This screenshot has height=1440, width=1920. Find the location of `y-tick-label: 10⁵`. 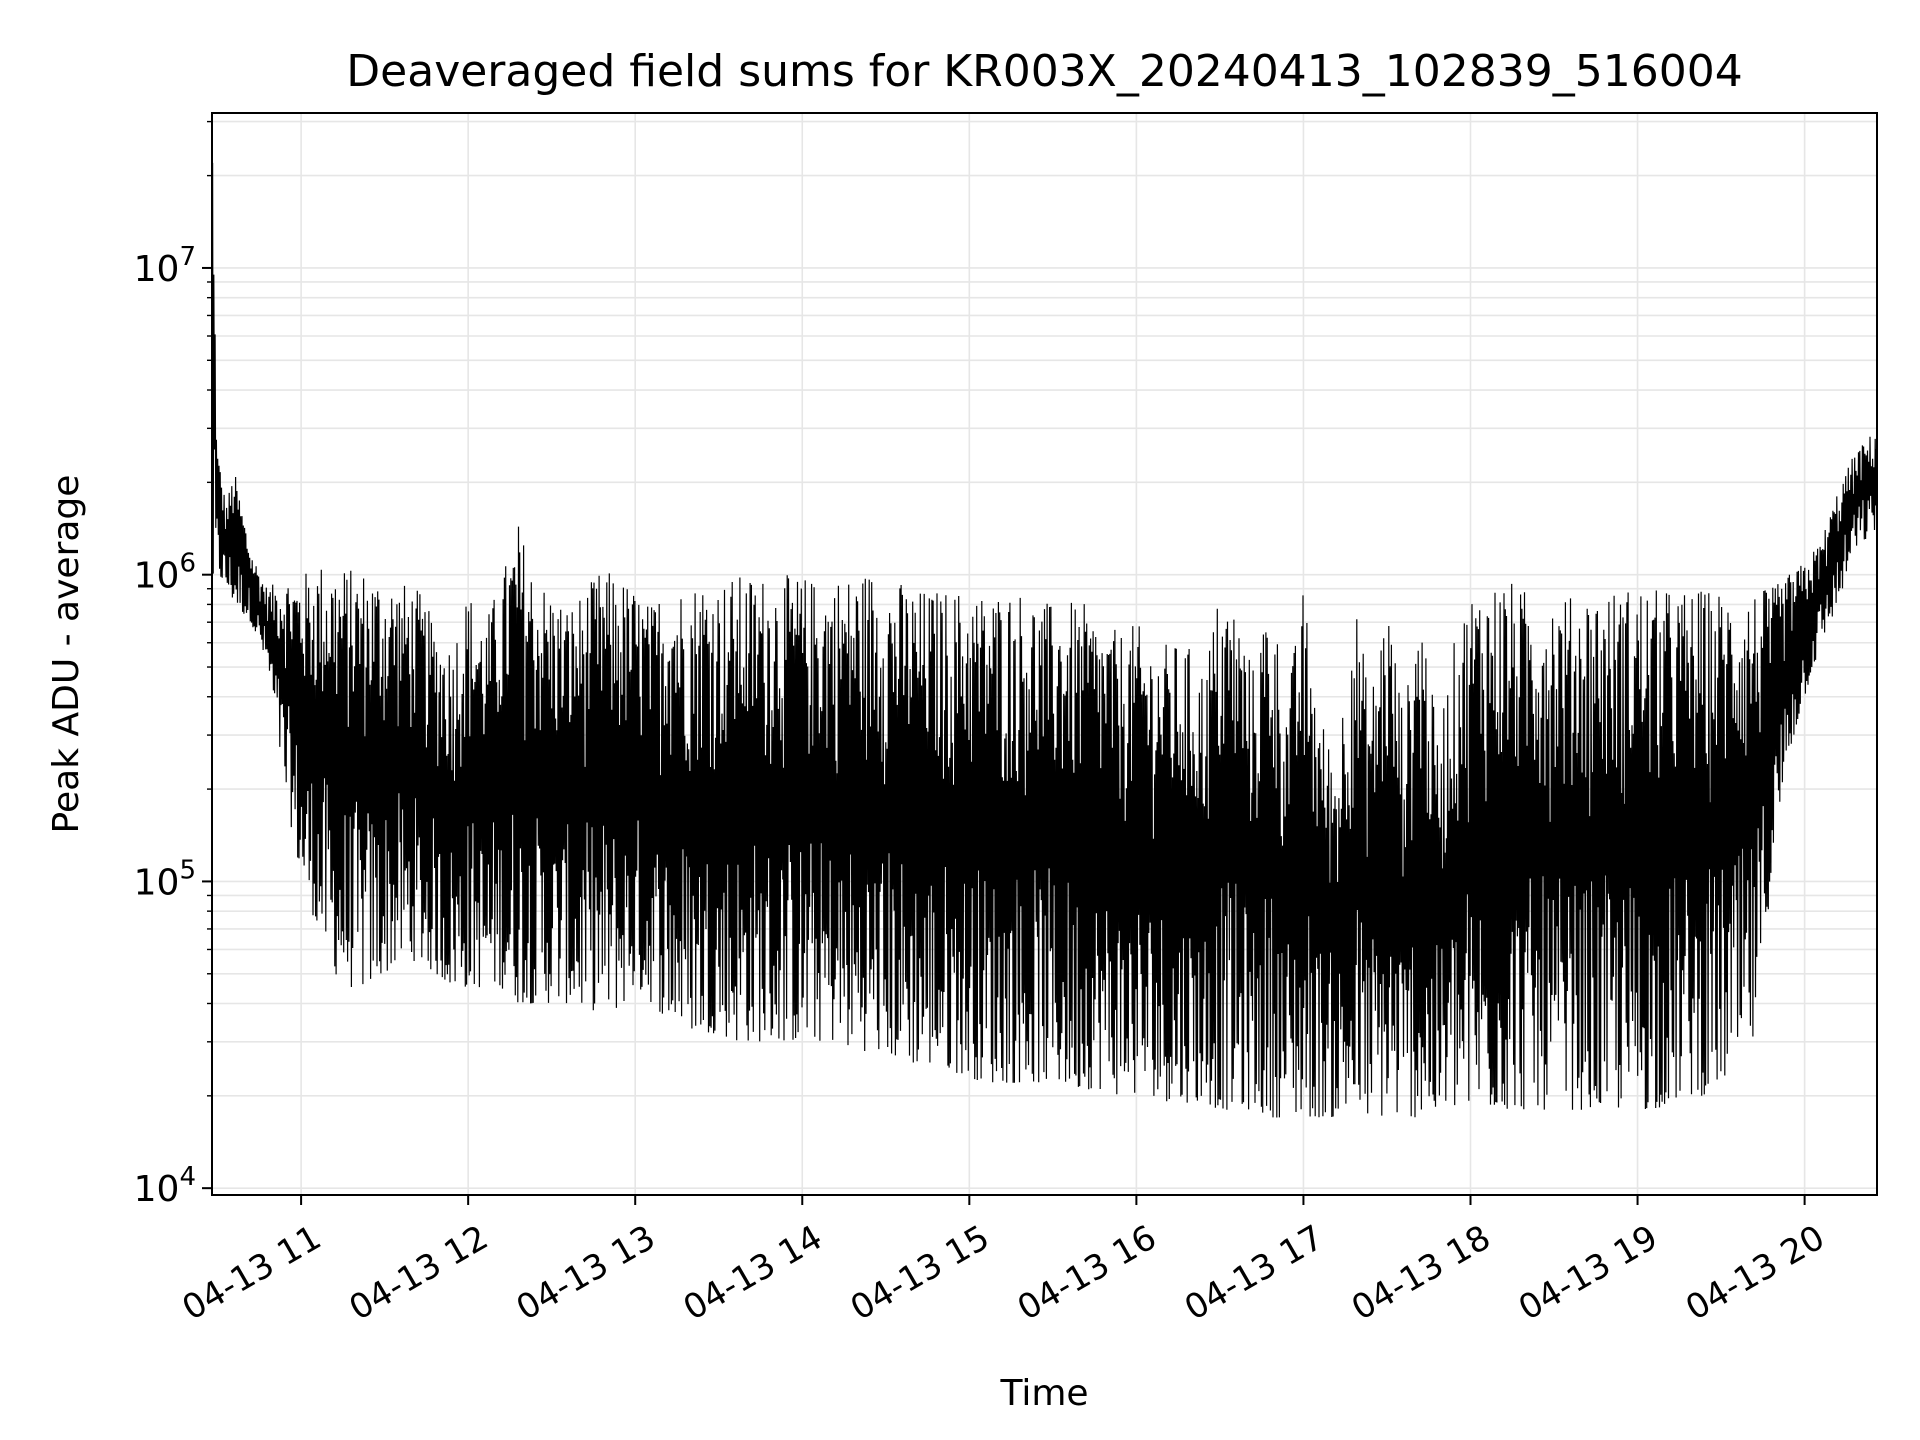

y-tick-label: 10⁵ is located at coordinates (165, 879).